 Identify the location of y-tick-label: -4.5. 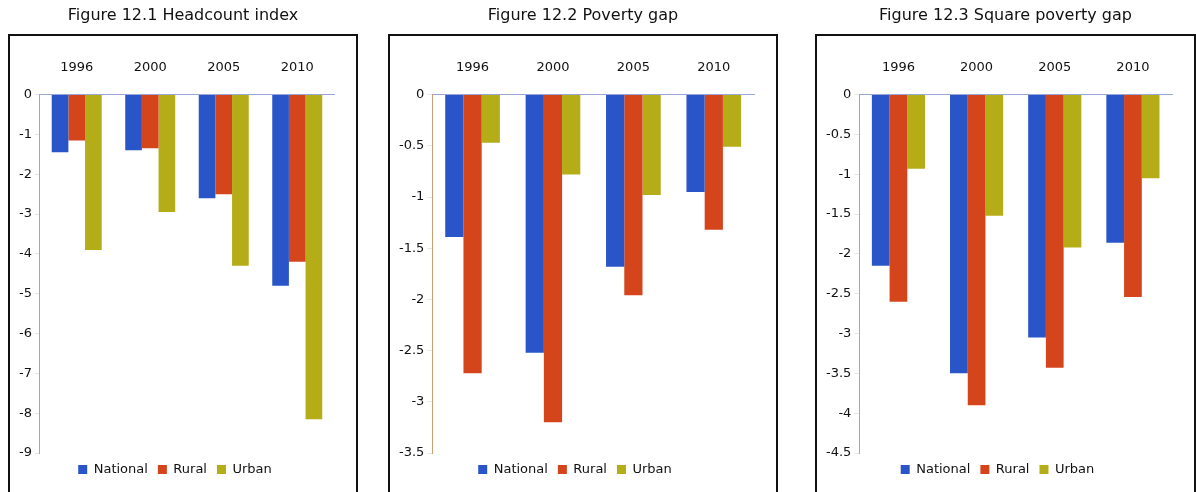
(838, 452).